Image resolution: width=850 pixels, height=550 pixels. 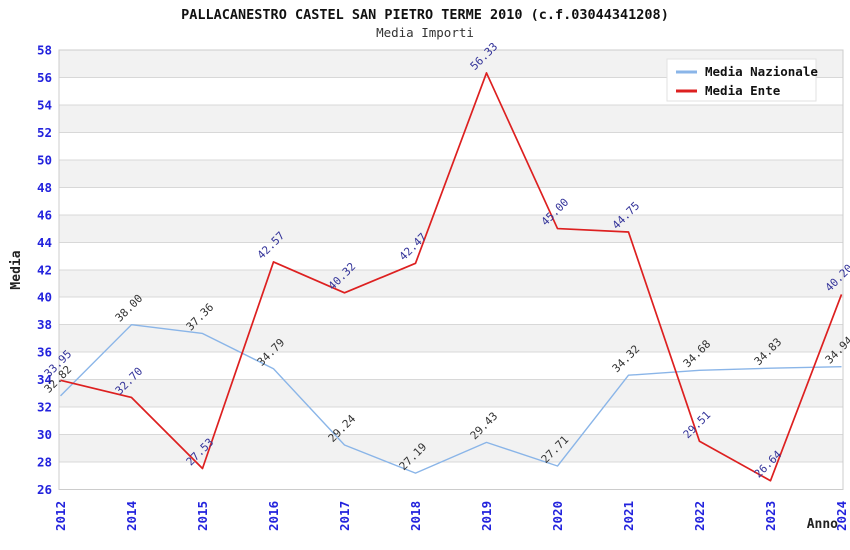 I want to click on y-tick-label: 50, so click(x=44, y=159).